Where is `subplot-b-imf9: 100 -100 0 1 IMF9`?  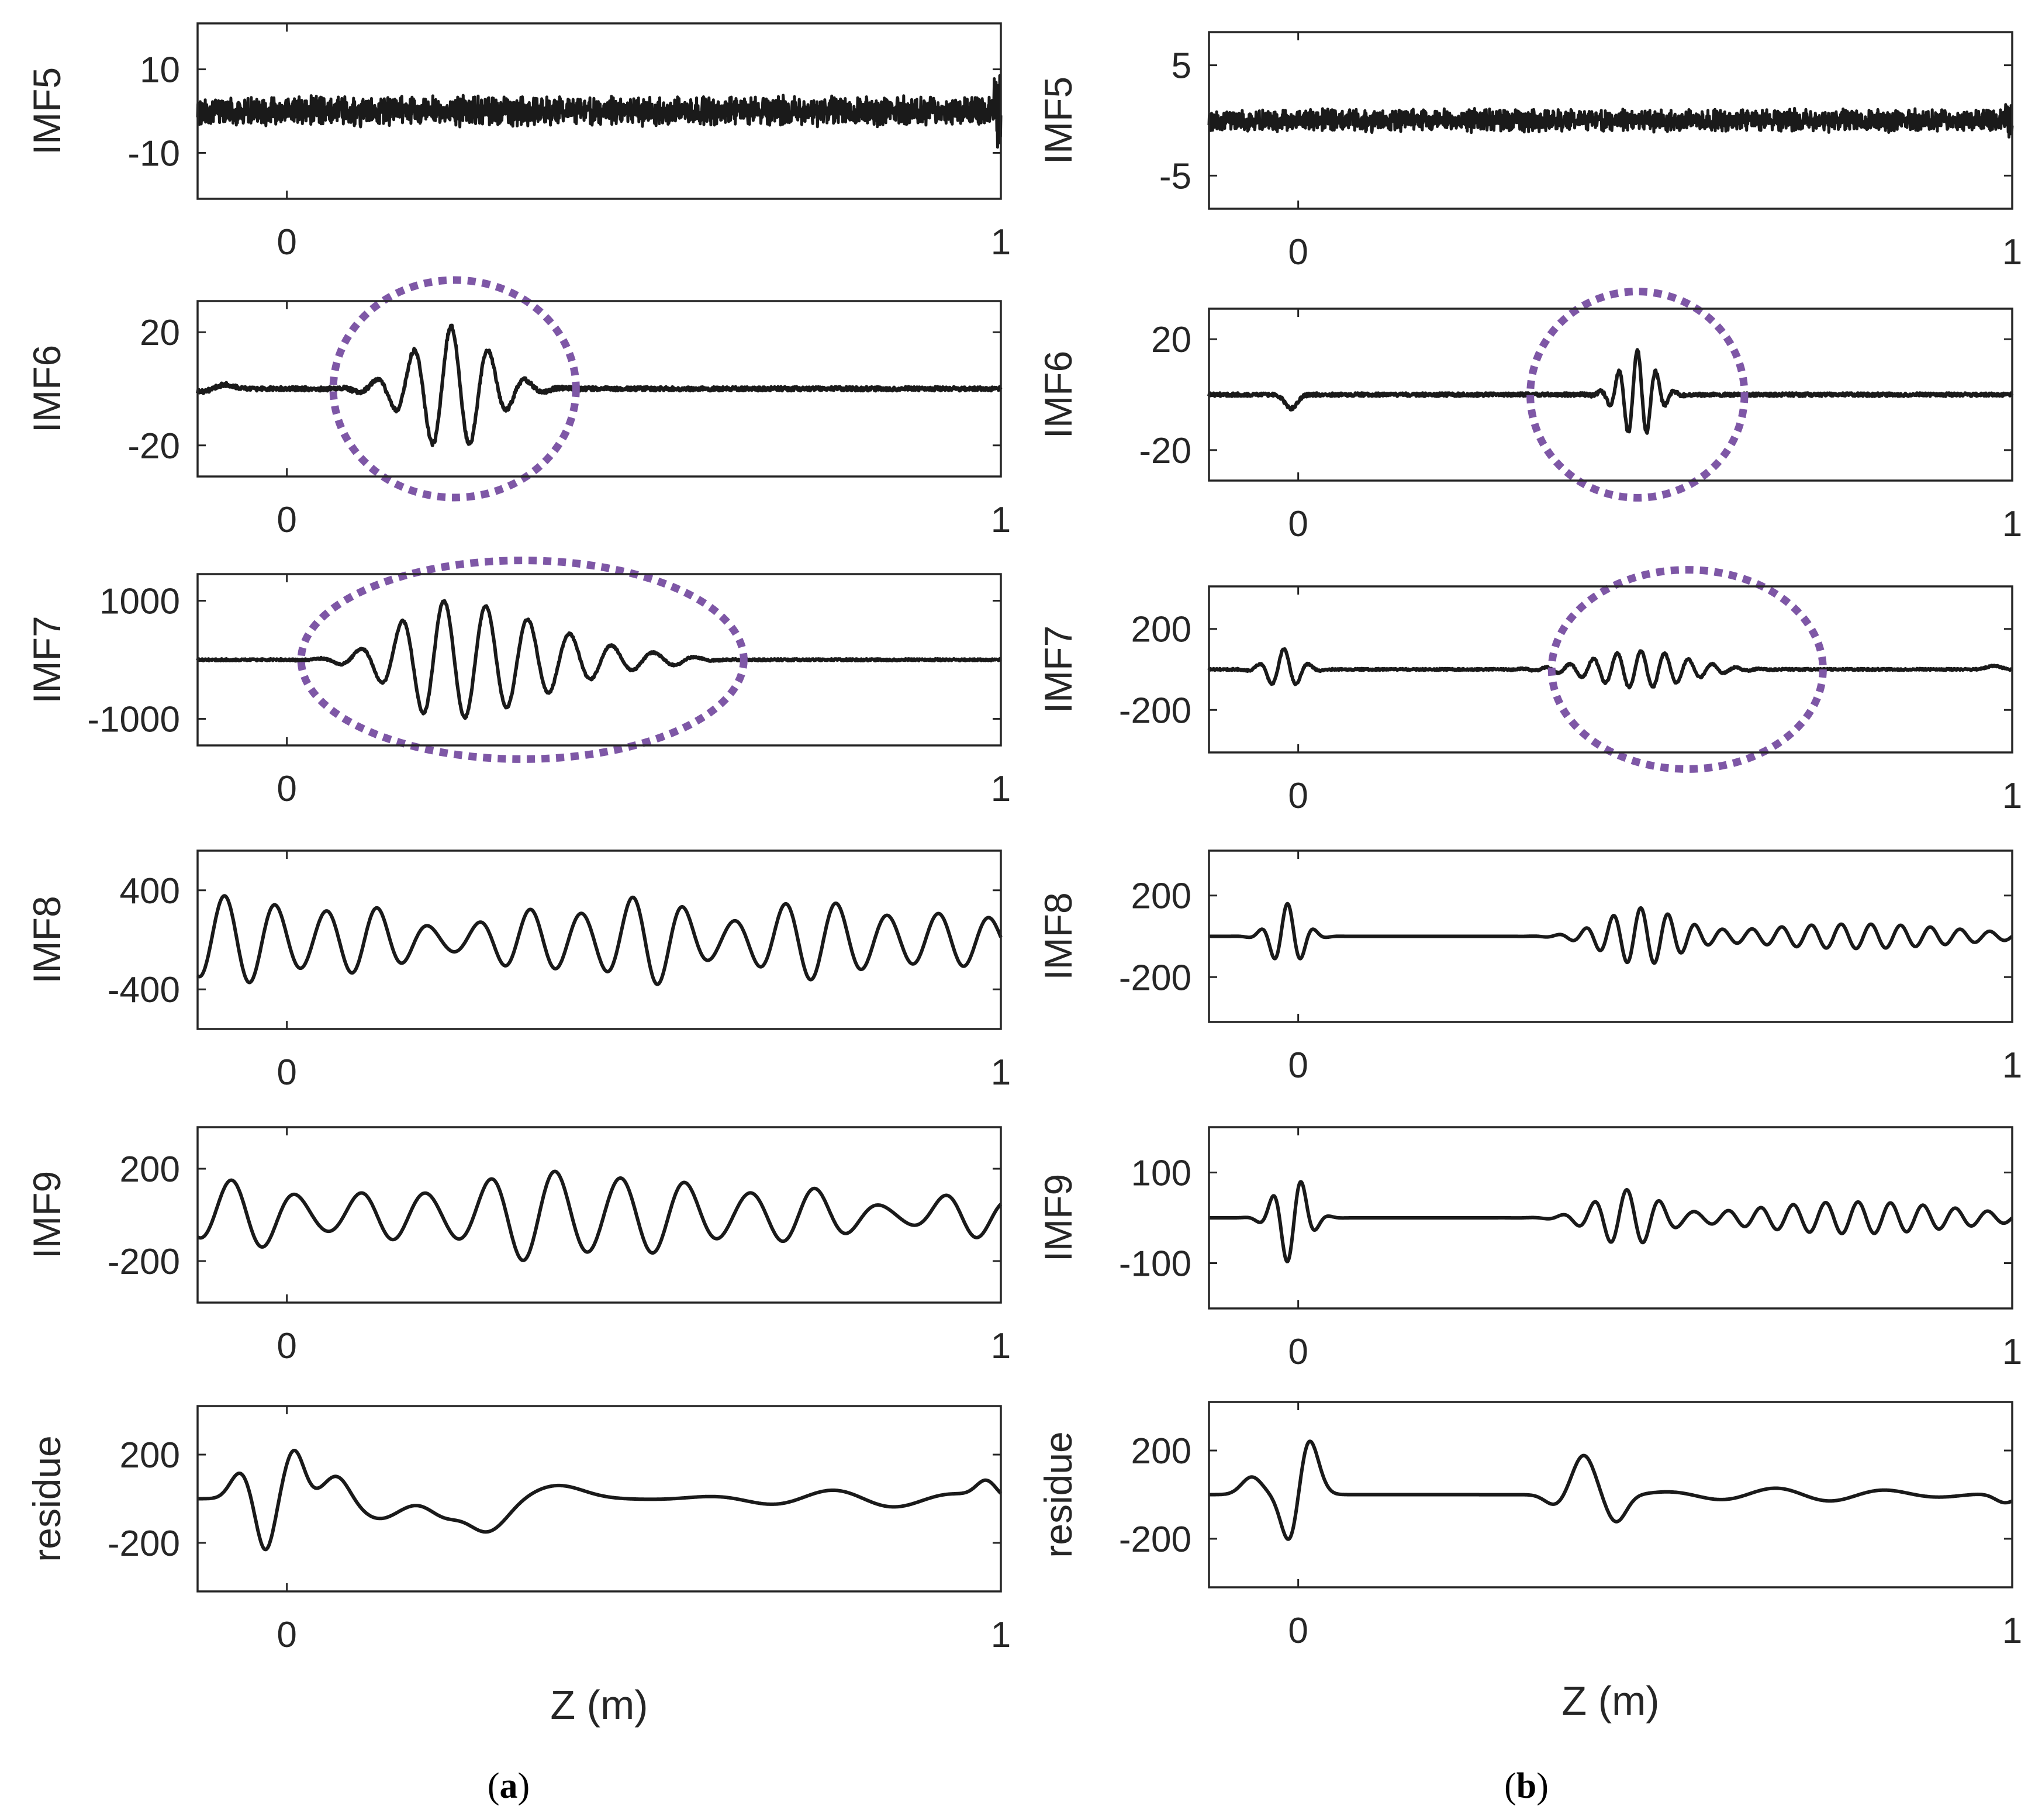 subplot-b-imf9: 100 -100 0 1 IMF9 is located at coordinates (1529, 1249).